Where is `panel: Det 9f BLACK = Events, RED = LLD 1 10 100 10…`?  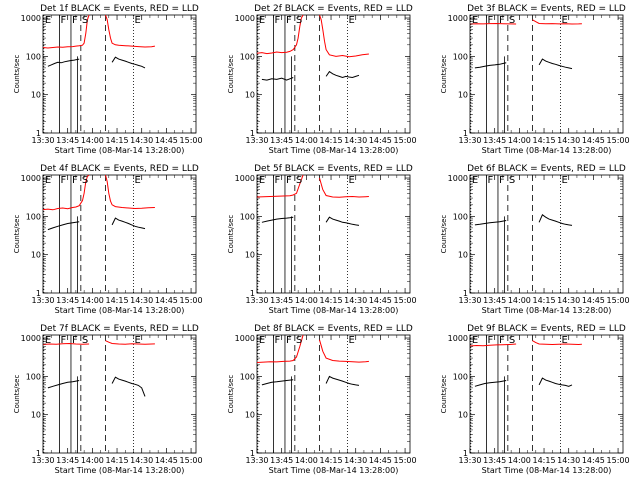 panel: Det 9f BLACK = Events, RED = LLD 1 10 100 10… is located at coordinates (535, 399).